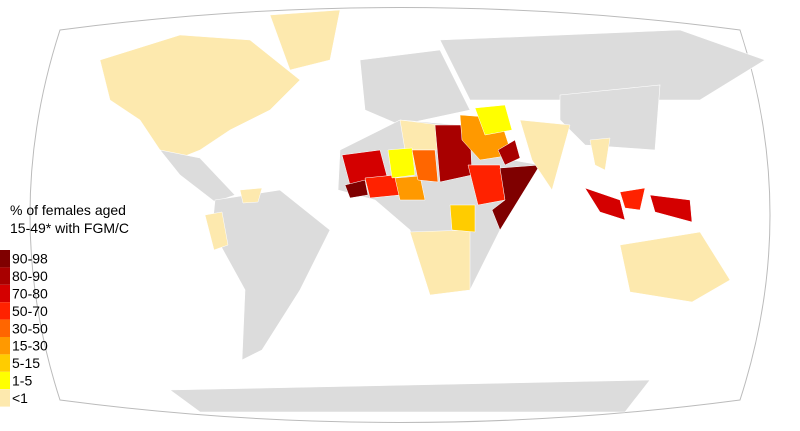 The height and width of the screenshot is (431, 800). Describe the element at coordinates (251, 195) in the screenshot. I see `colombia` at that location.